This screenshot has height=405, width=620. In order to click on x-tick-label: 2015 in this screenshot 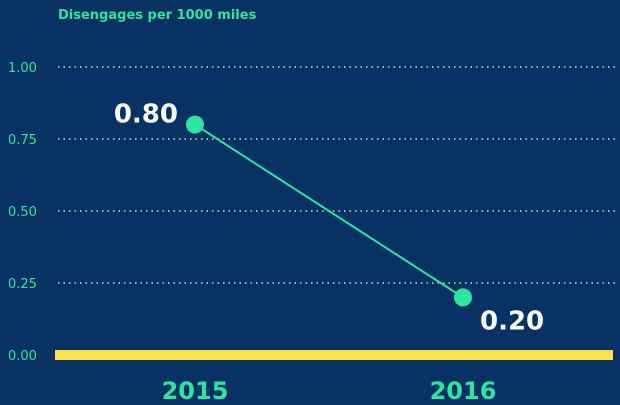, I will do `click(195, 391)`.